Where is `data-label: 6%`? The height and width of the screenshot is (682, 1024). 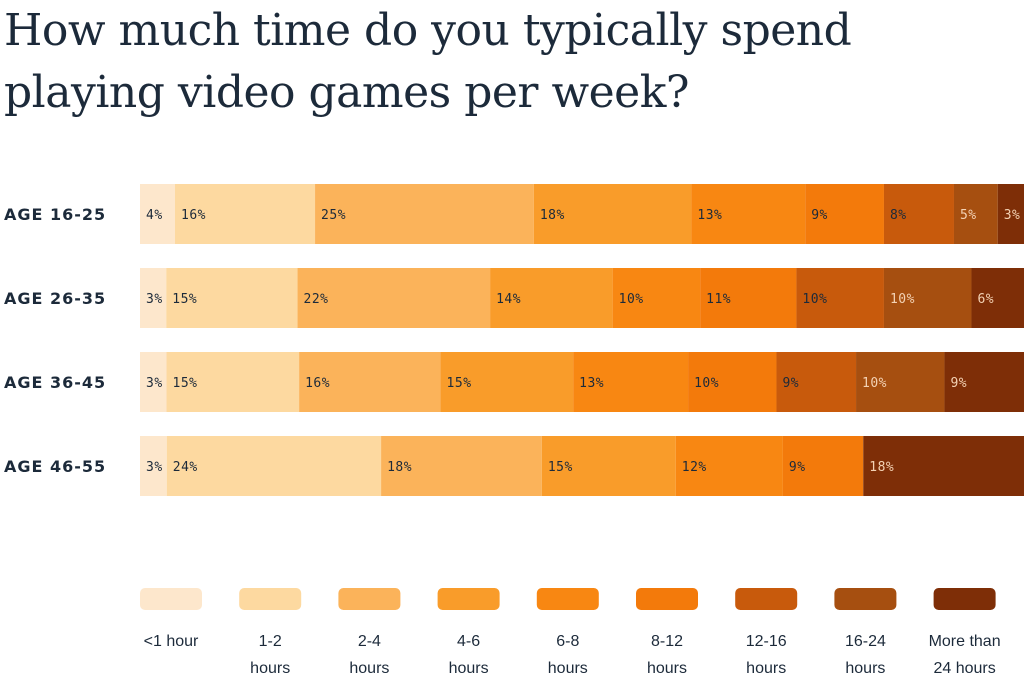
data-label: 6% is located at coordinates (985, 299).